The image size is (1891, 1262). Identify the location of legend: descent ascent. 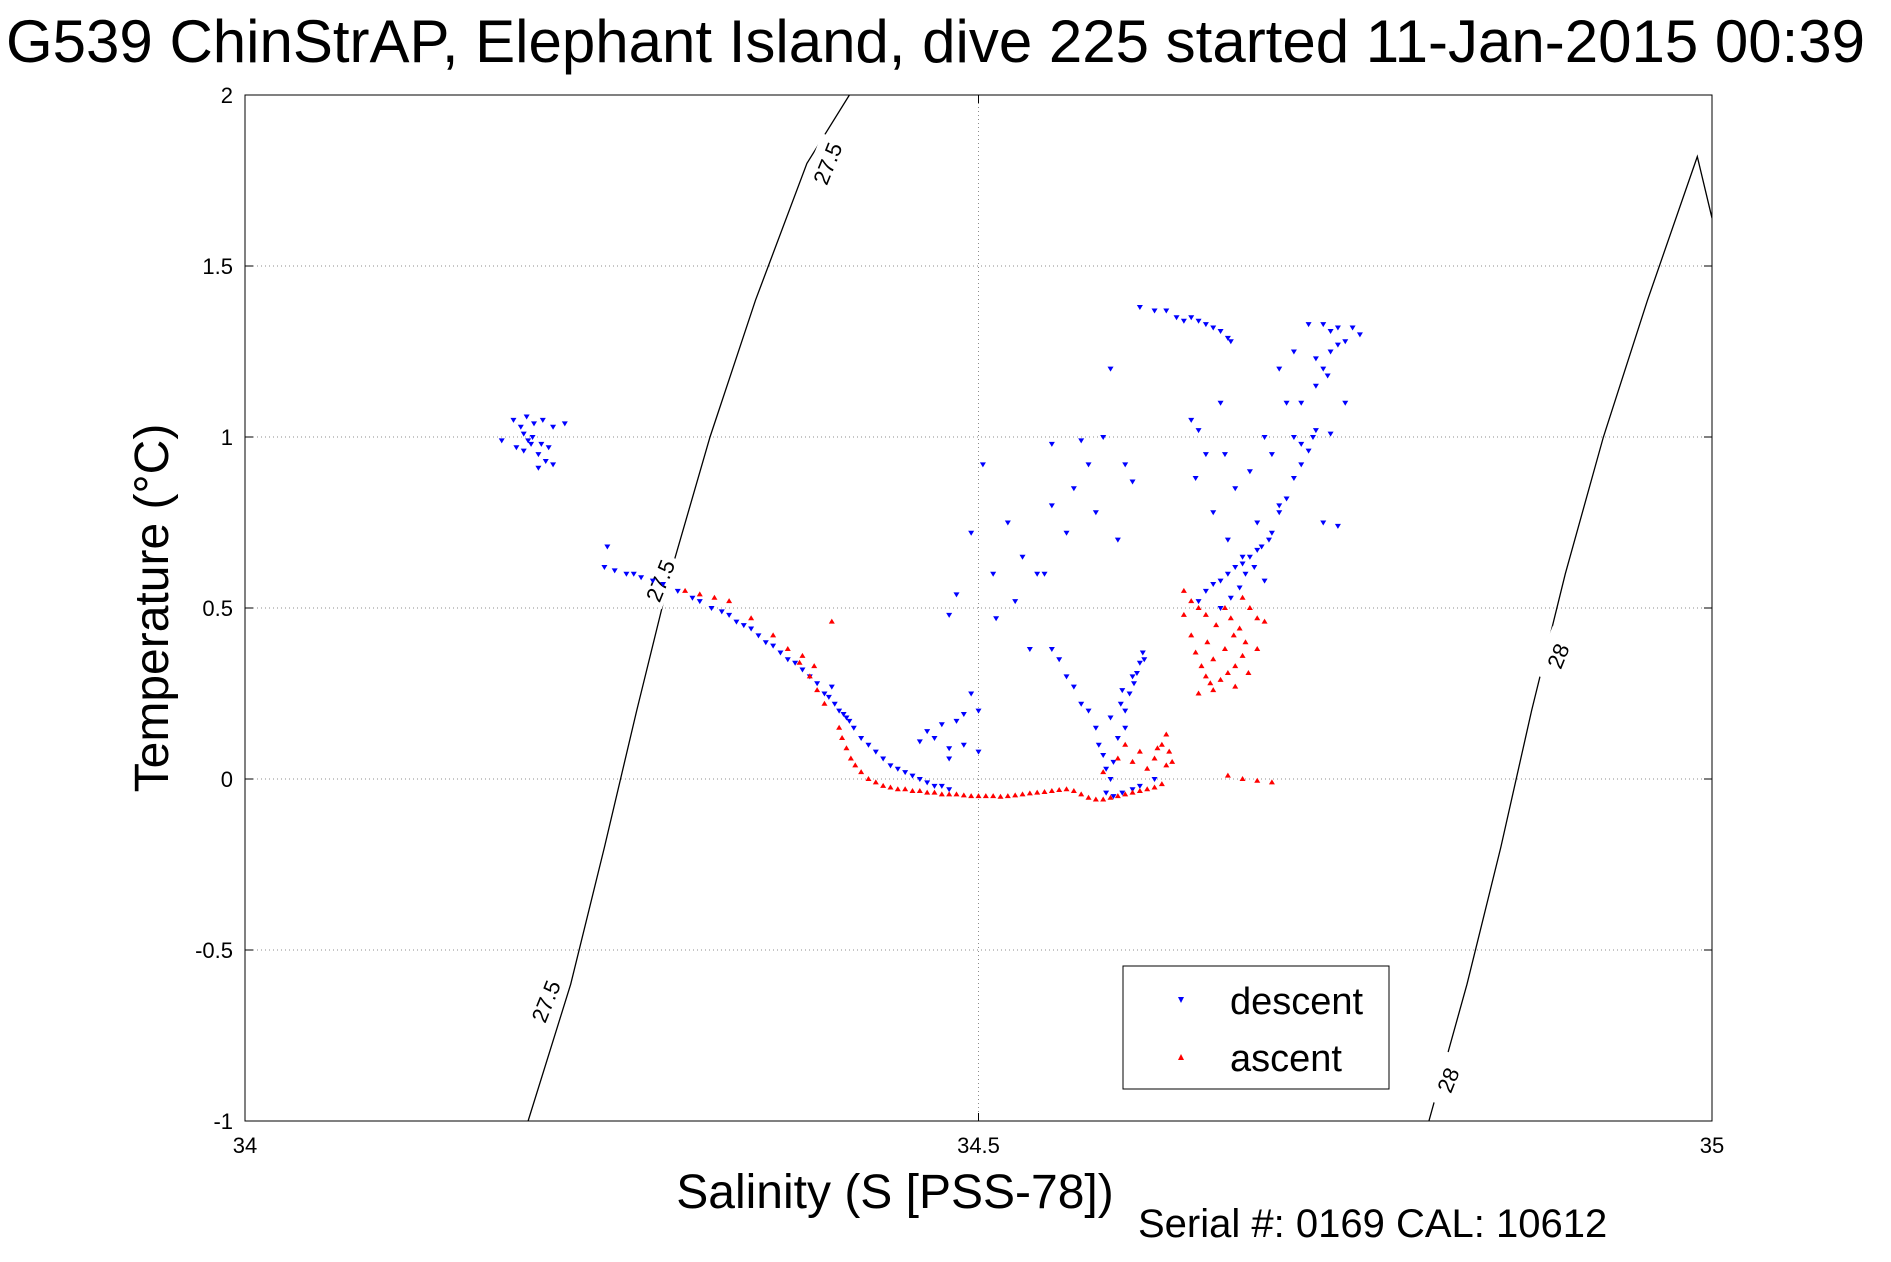
(1256, 1027).